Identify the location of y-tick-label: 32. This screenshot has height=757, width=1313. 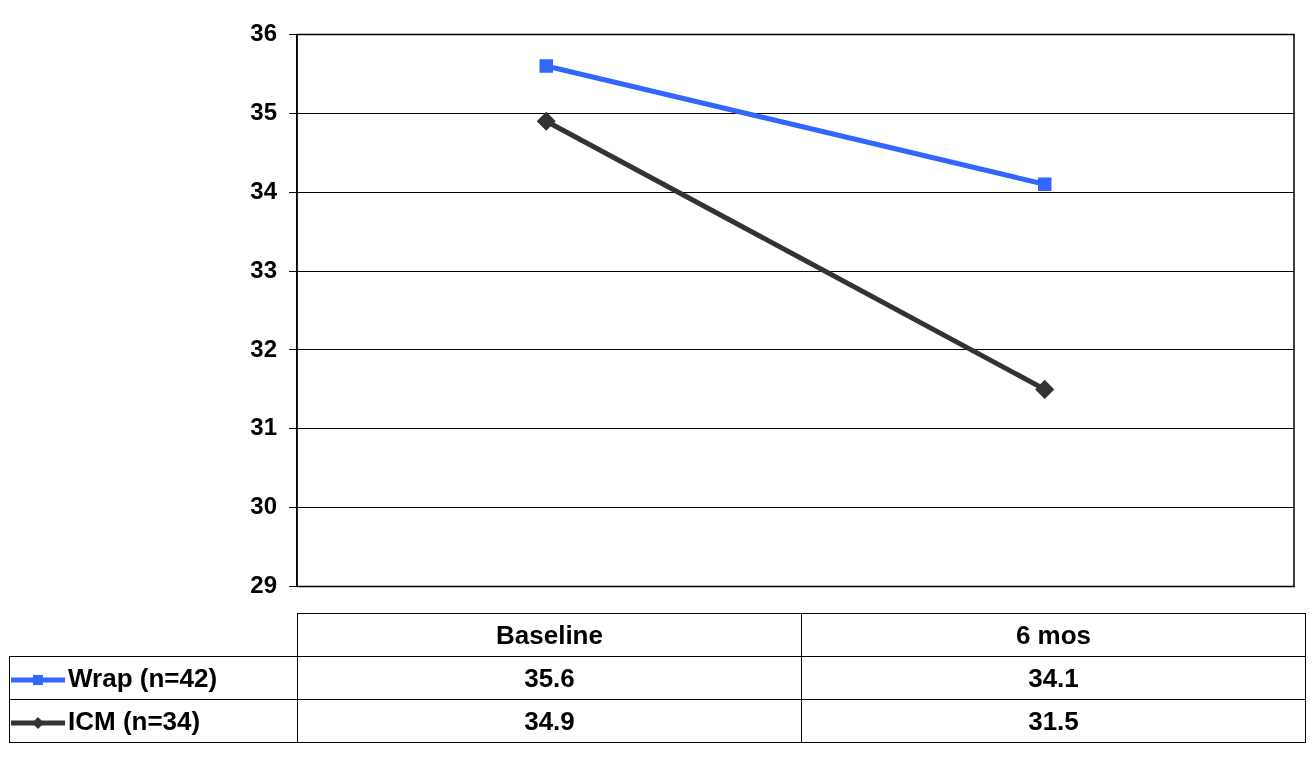
(263, 348).